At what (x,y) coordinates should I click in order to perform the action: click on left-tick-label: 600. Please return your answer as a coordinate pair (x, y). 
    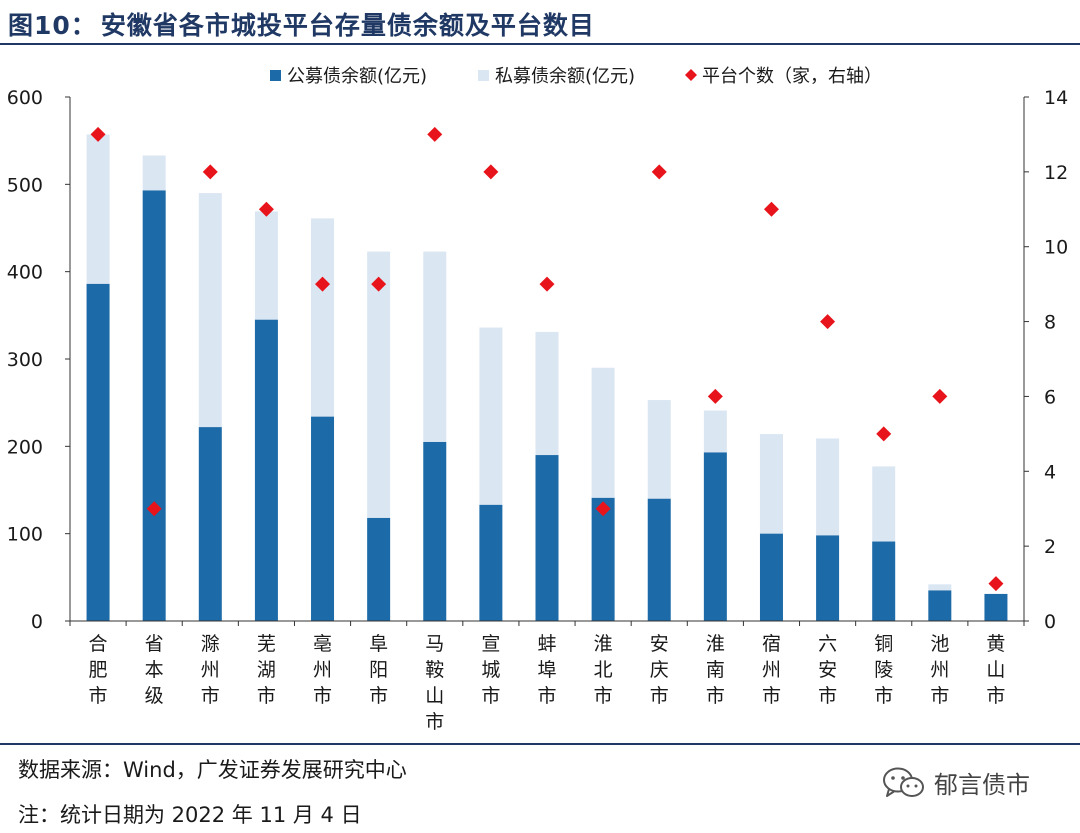
    Looking at the image, I should click on (25, 98).